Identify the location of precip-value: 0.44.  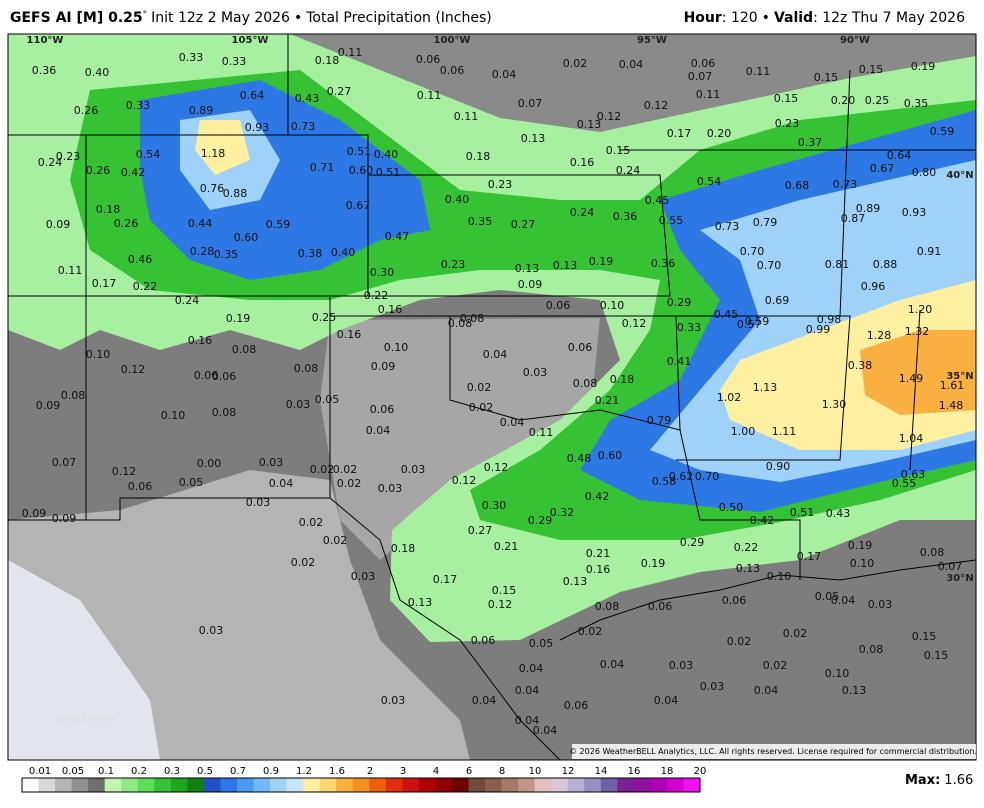
(200, 223).